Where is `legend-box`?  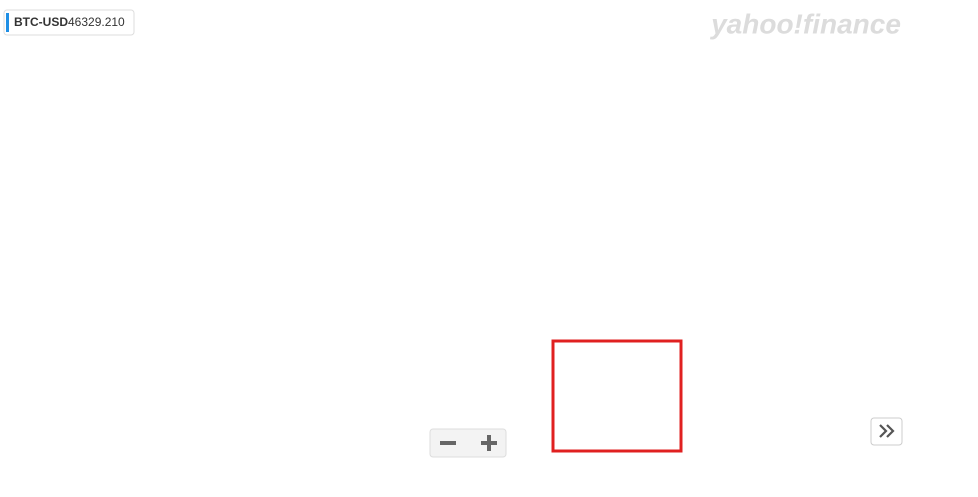
legend-box is located at coordinates (69, 22).